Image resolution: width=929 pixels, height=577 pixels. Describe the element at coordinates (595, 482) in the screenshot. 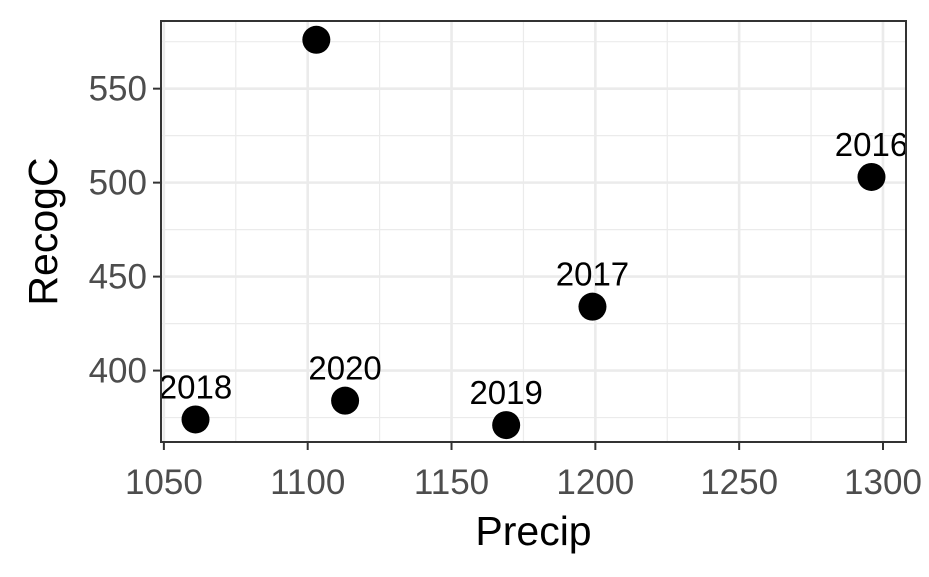

I see `x-tick-label: 1200` at that location.